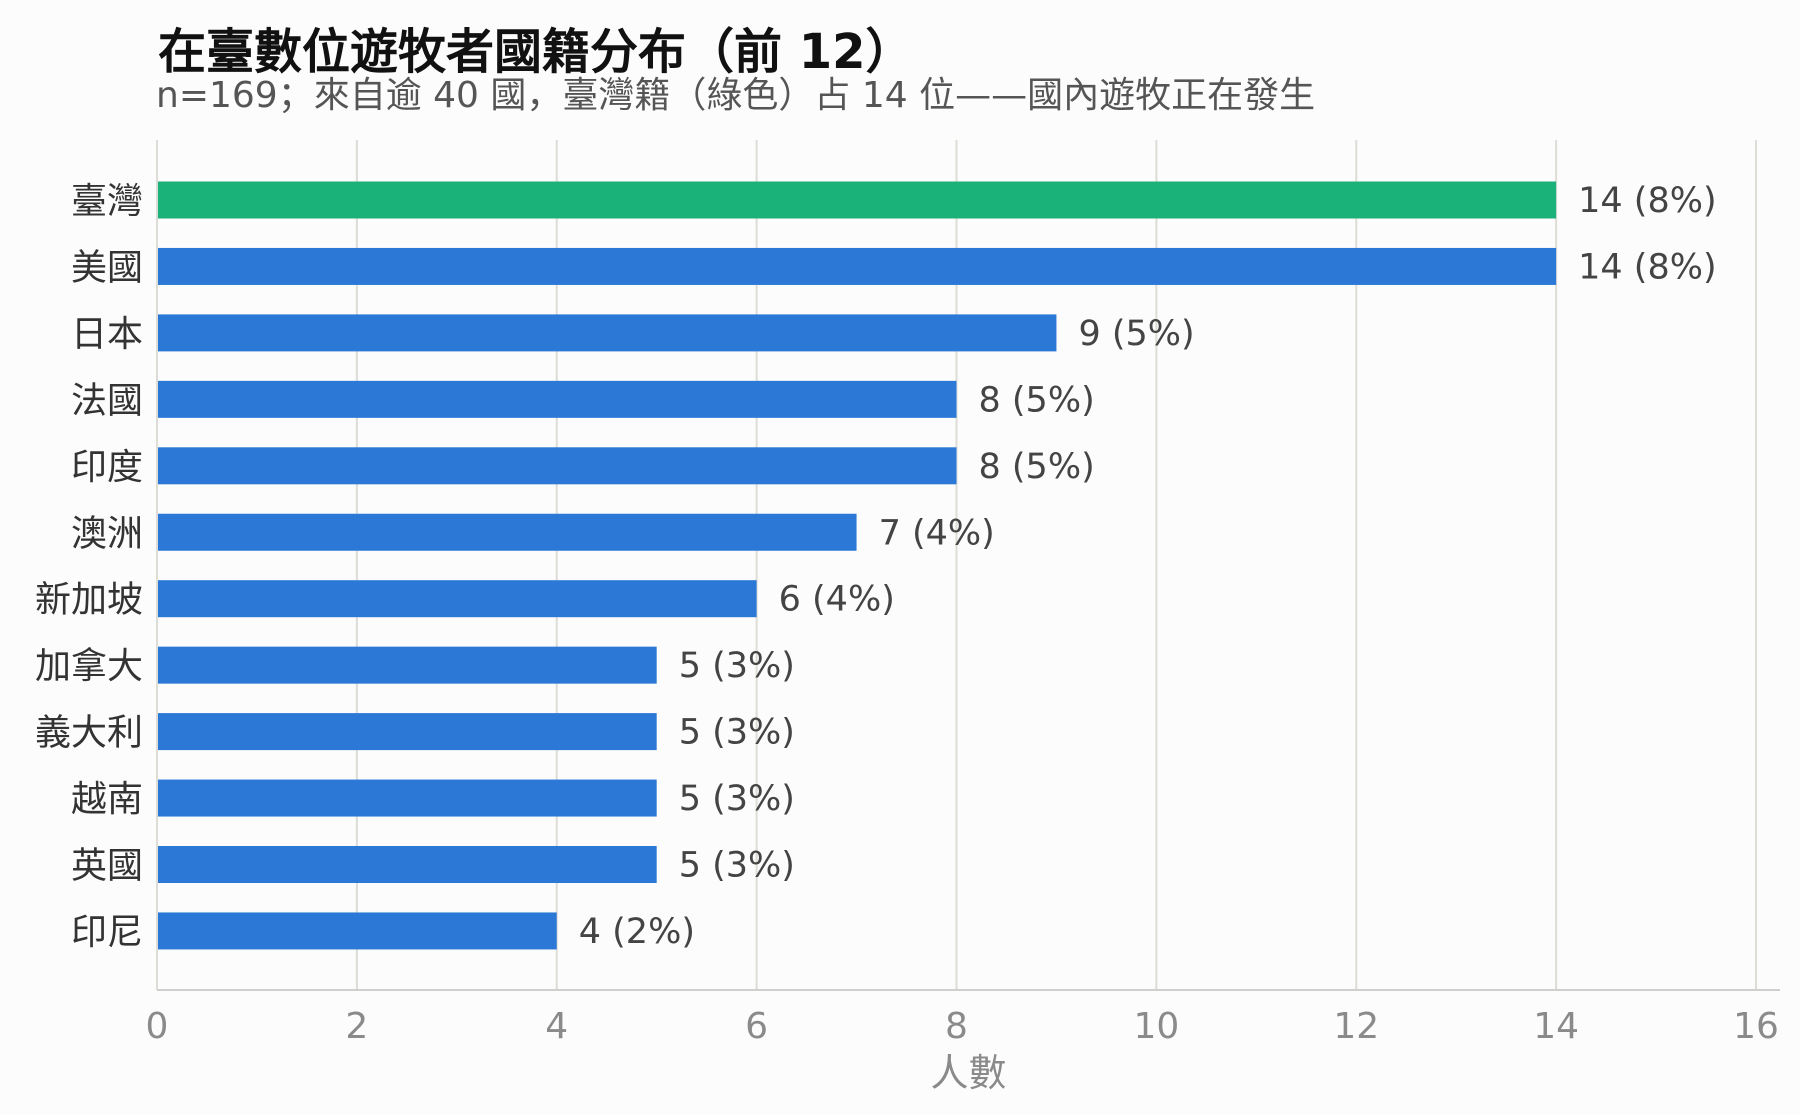 The height and width of the screenshot is (1114, 1800). Describe the element at coordinates (107, 866) in the screenshot. I see `category-label: 英國` at that location.